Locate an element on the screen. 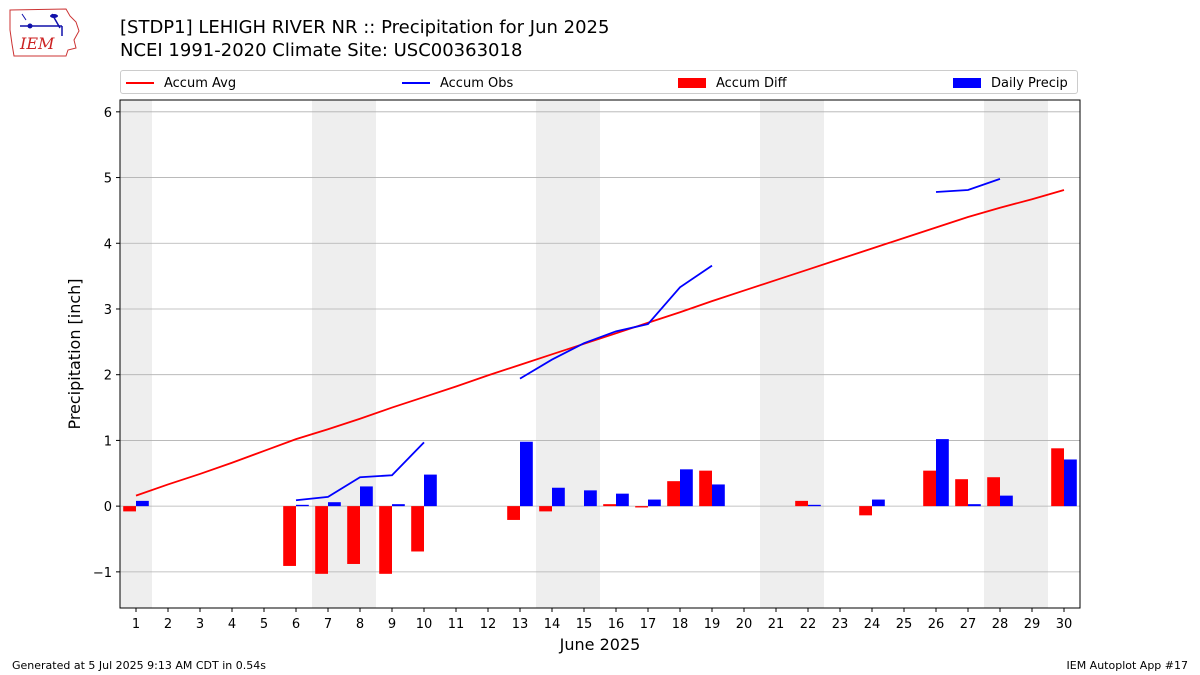  x-tick-label: 17 is located at coordinates (648, 624).